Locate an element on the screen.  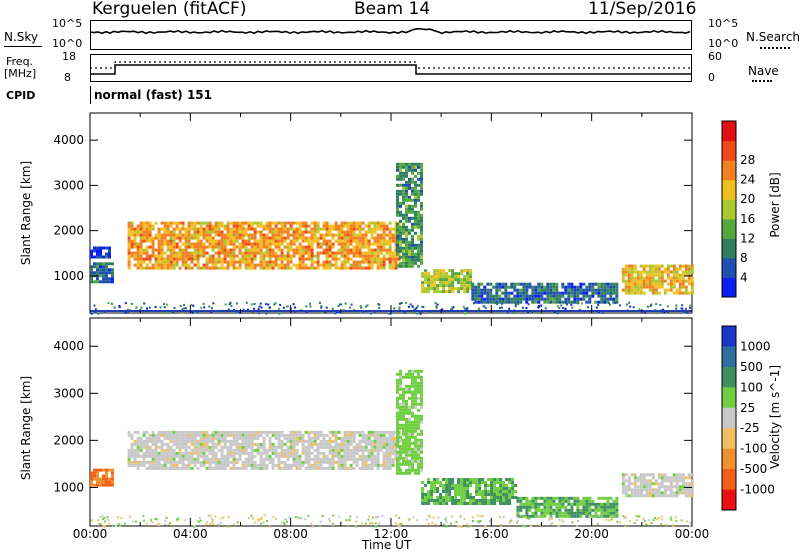
colorbar-cell is located at coordinates (729, 189).